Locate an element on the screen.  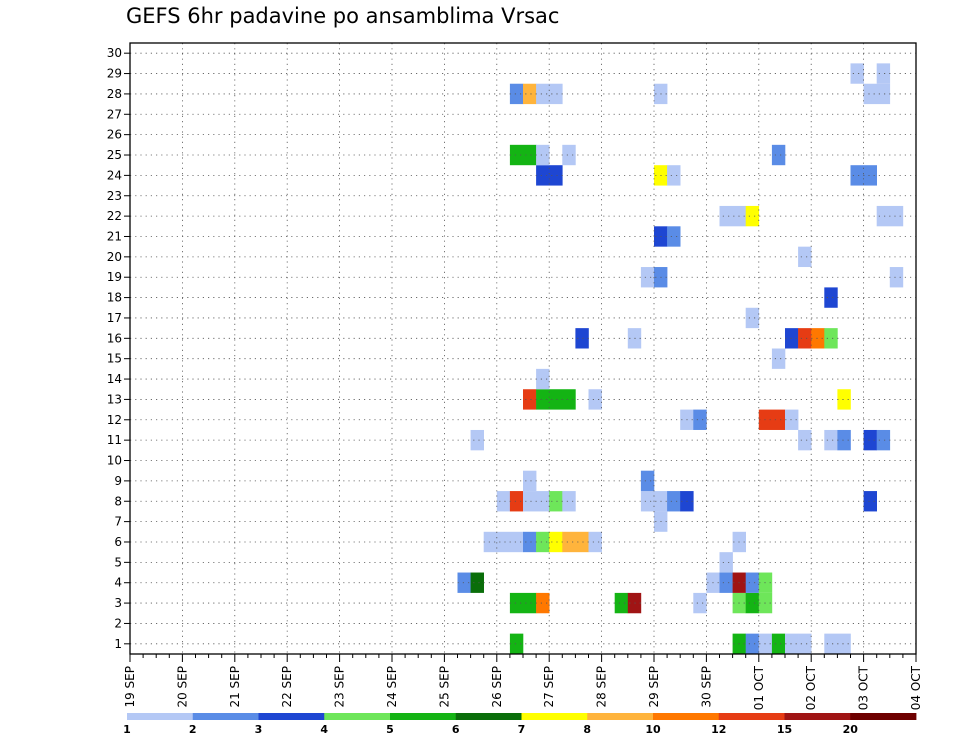
x-tick-label: 19 SEP is located at coordinates (130, 687).